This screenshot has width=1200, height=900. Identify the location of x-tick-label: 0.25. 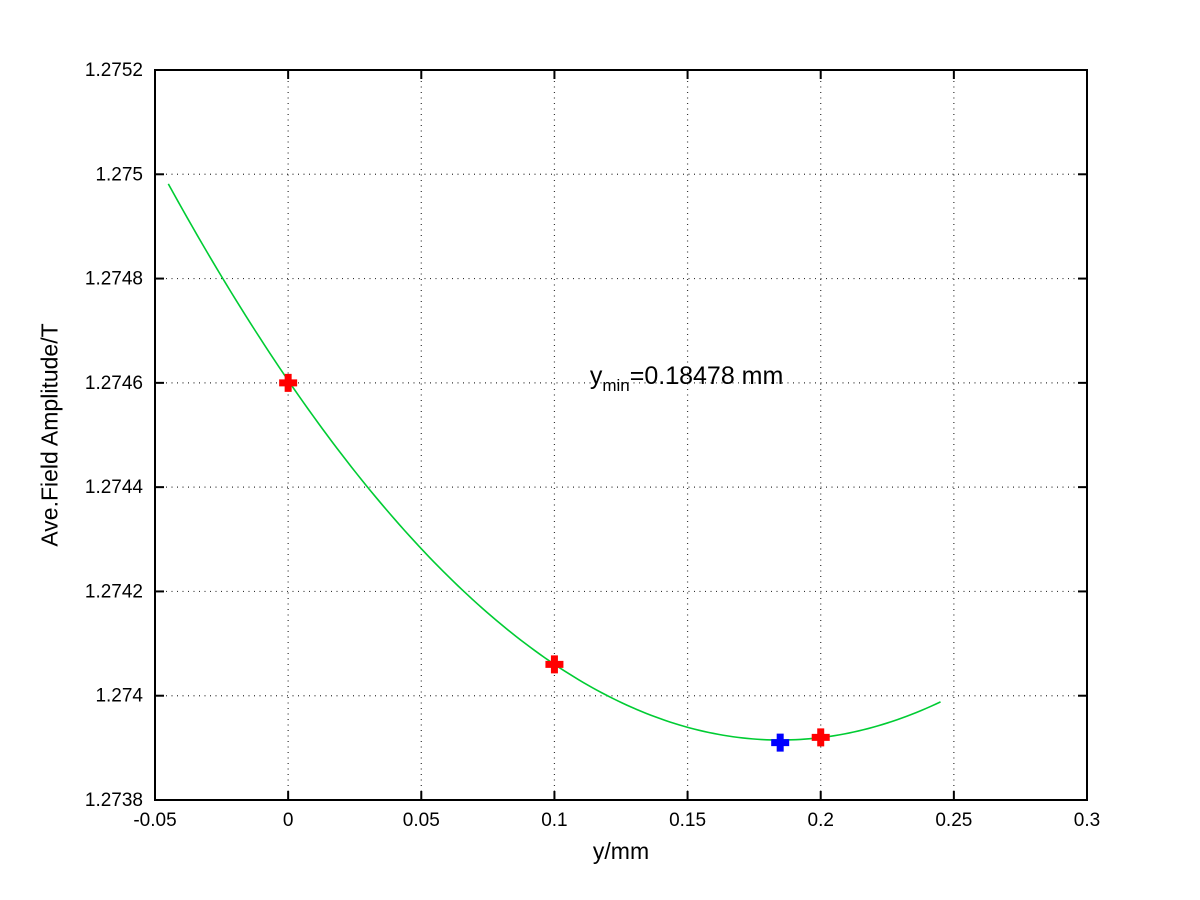
(953, 820).